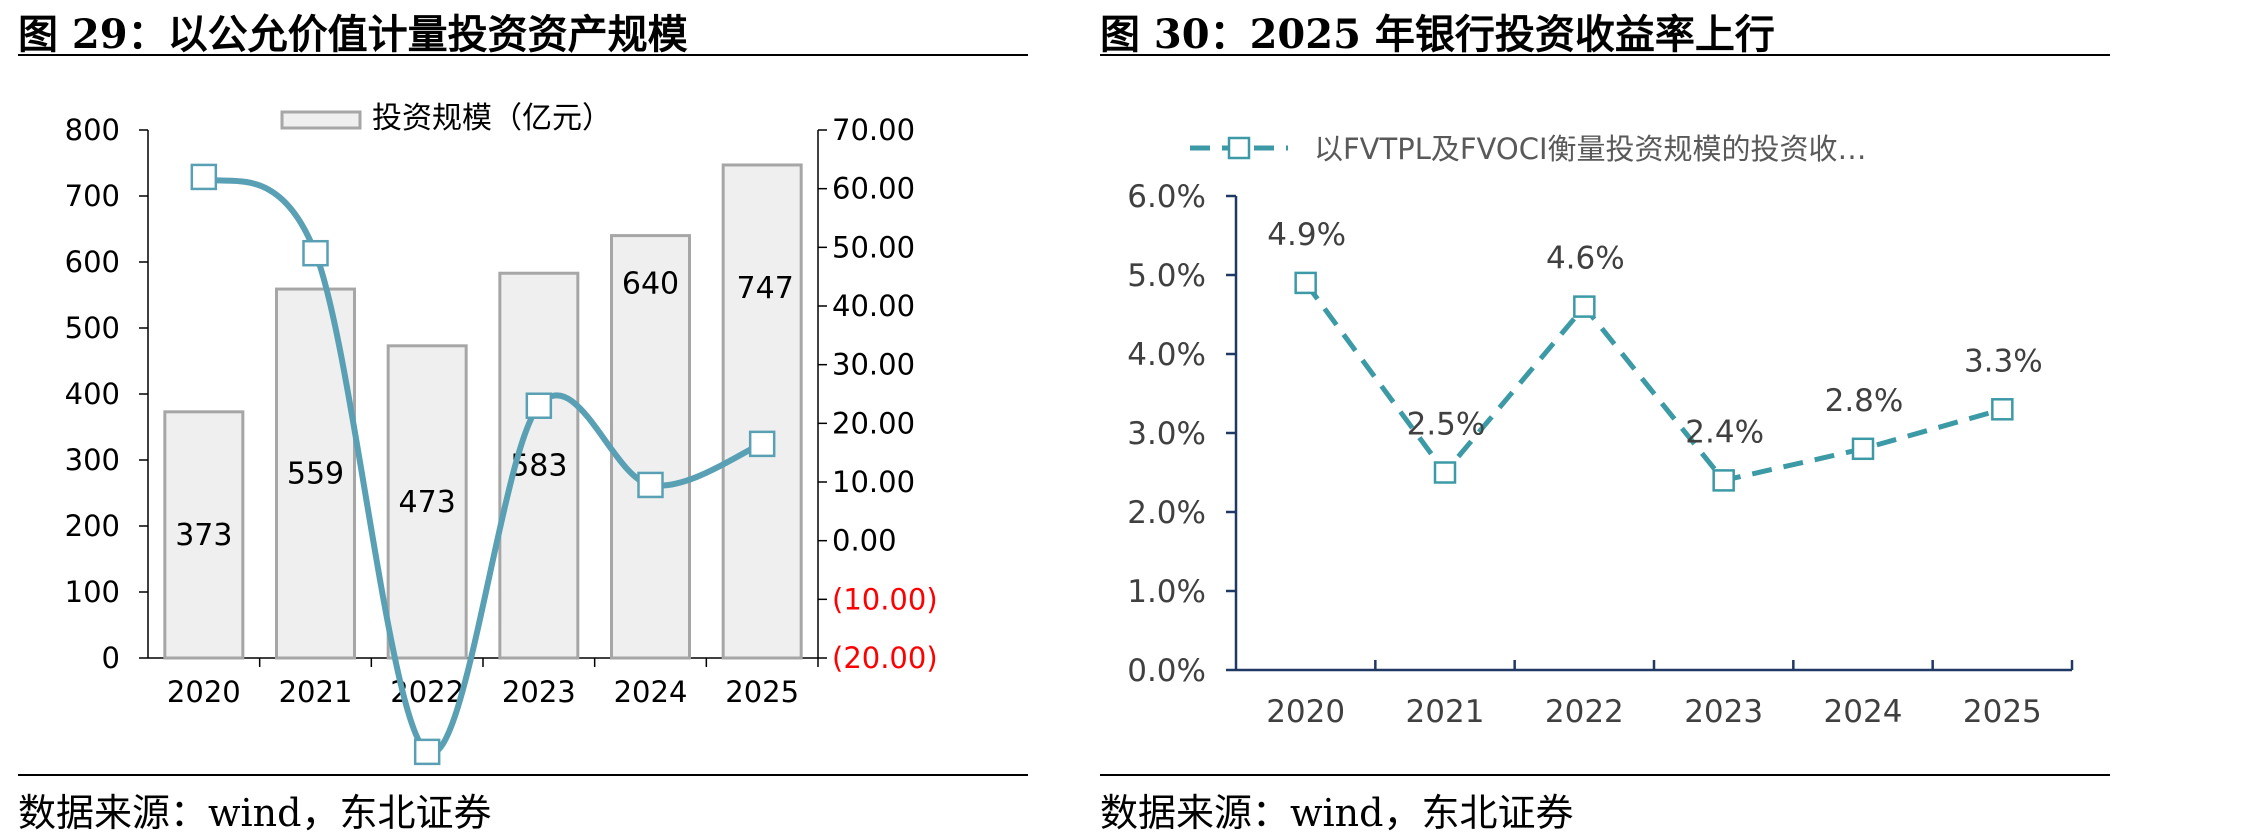 Image resolution: width=2268 pixels, height=838 pixels. What do you see at coordinates (1166, 592) in the screenshot?
I see `y-tick-label: 1.0%` at bounding box center [1166, 592].